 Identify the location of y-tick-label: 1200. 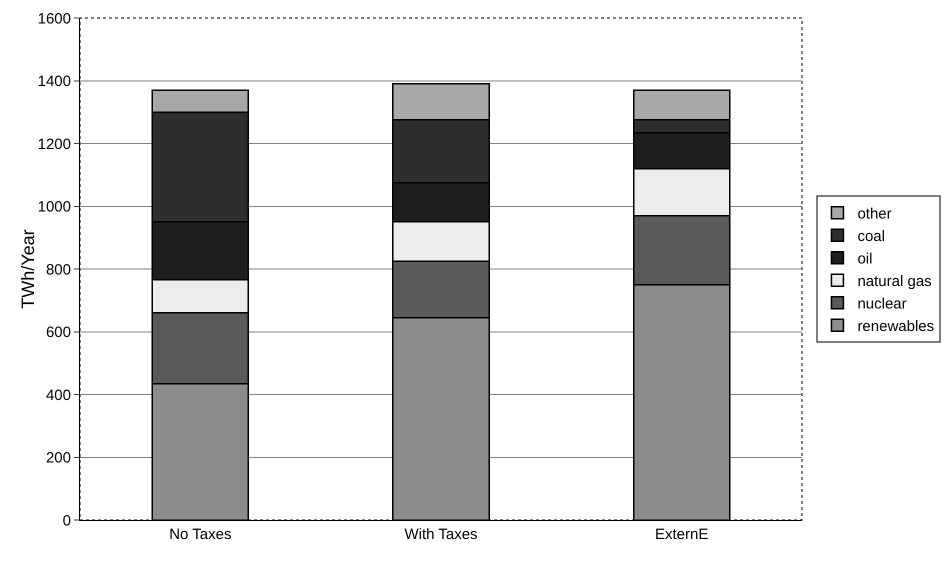
(54, 144).